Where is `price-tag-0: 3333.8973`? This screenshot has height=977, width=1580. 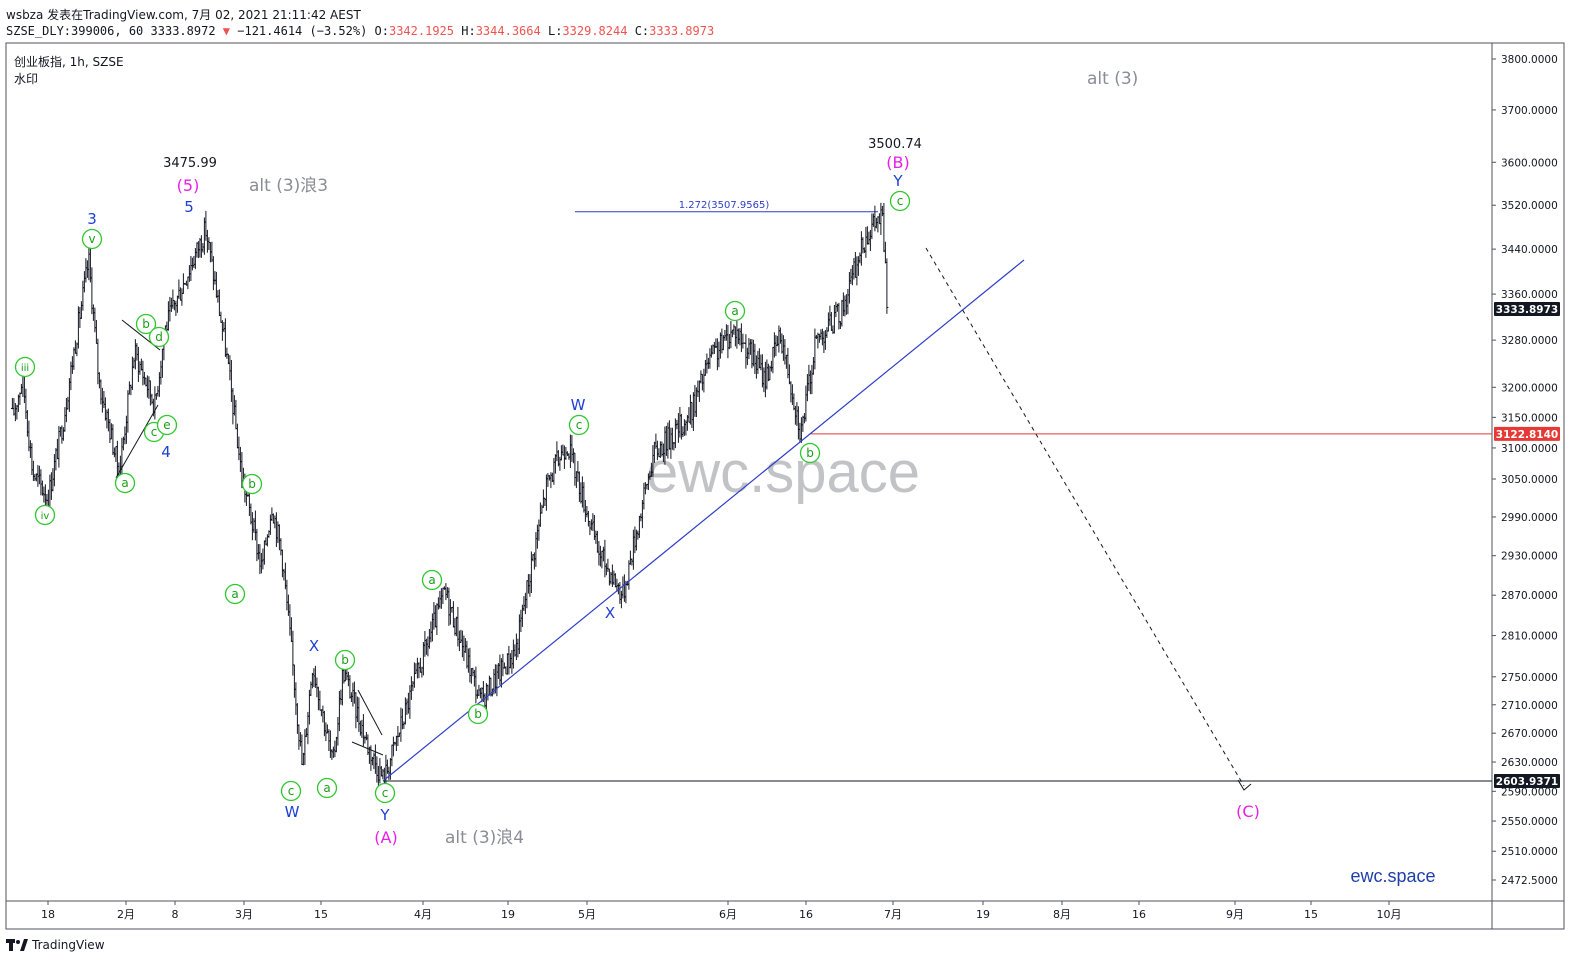
price-tag-0: 3333.8973 is located at coordinates (1527, 308).